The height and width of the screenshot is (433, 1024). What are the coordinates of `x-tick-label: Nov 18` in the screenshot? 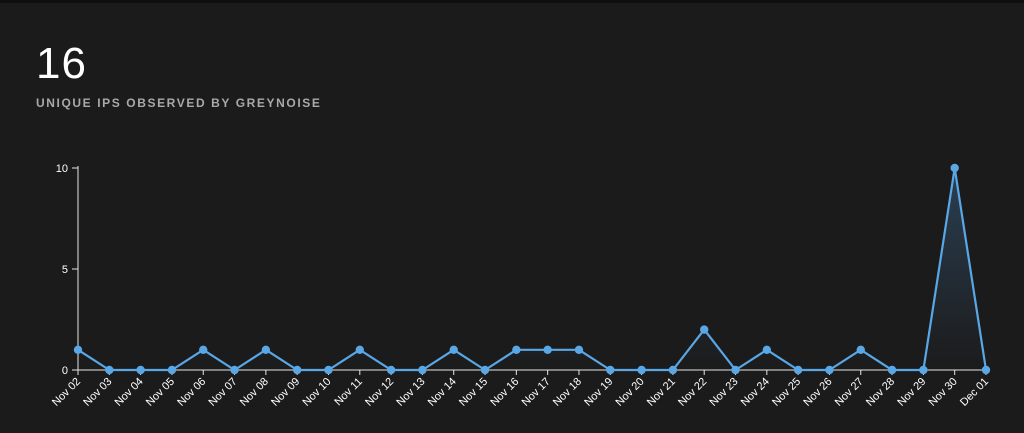 It's located at (567, 392).